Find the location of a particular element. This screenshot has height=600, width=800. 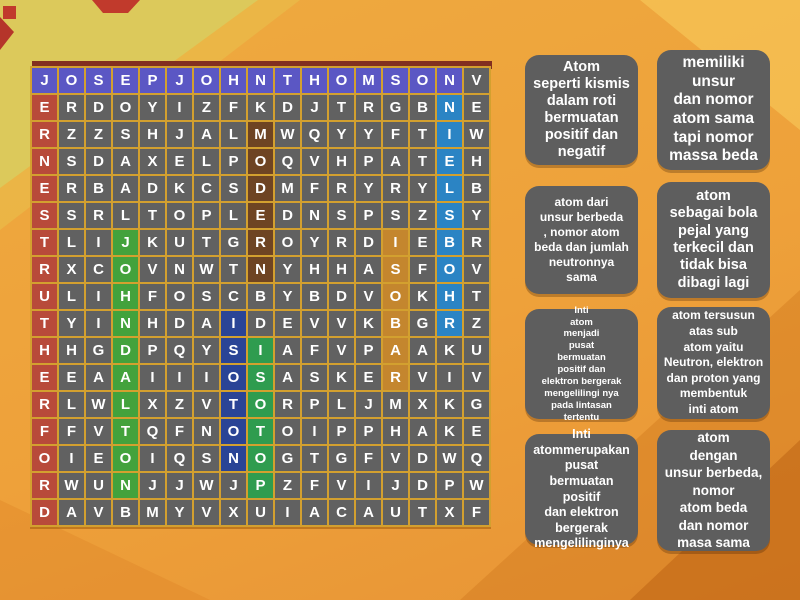

grid-cell: Y is located at coordinates (287, 269).